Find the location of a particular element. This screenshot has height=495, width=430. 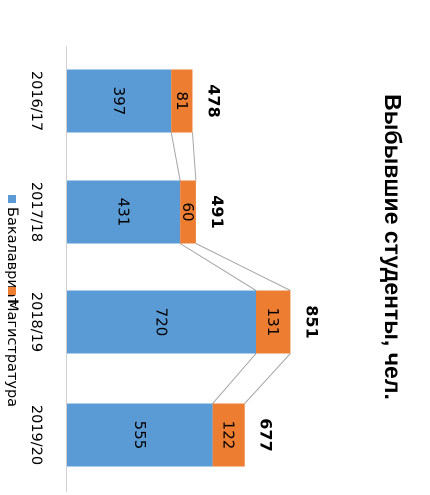

total-value-label: 478 is located at coordinates (213, 100).